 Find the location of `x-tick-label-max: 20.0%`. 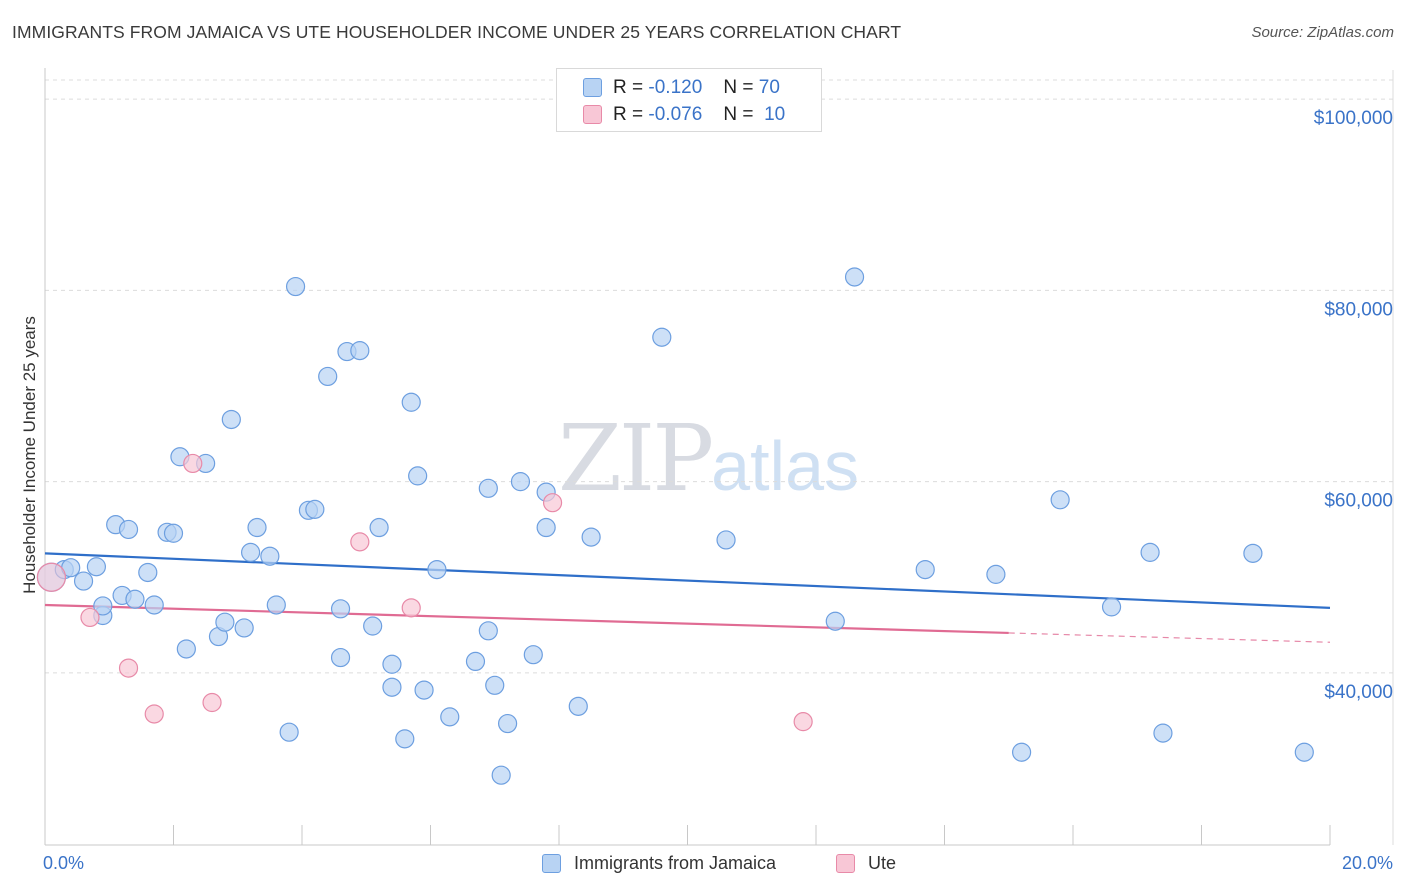

x-tick-label-max: 20.0% is located at coordinates (1367, 863).